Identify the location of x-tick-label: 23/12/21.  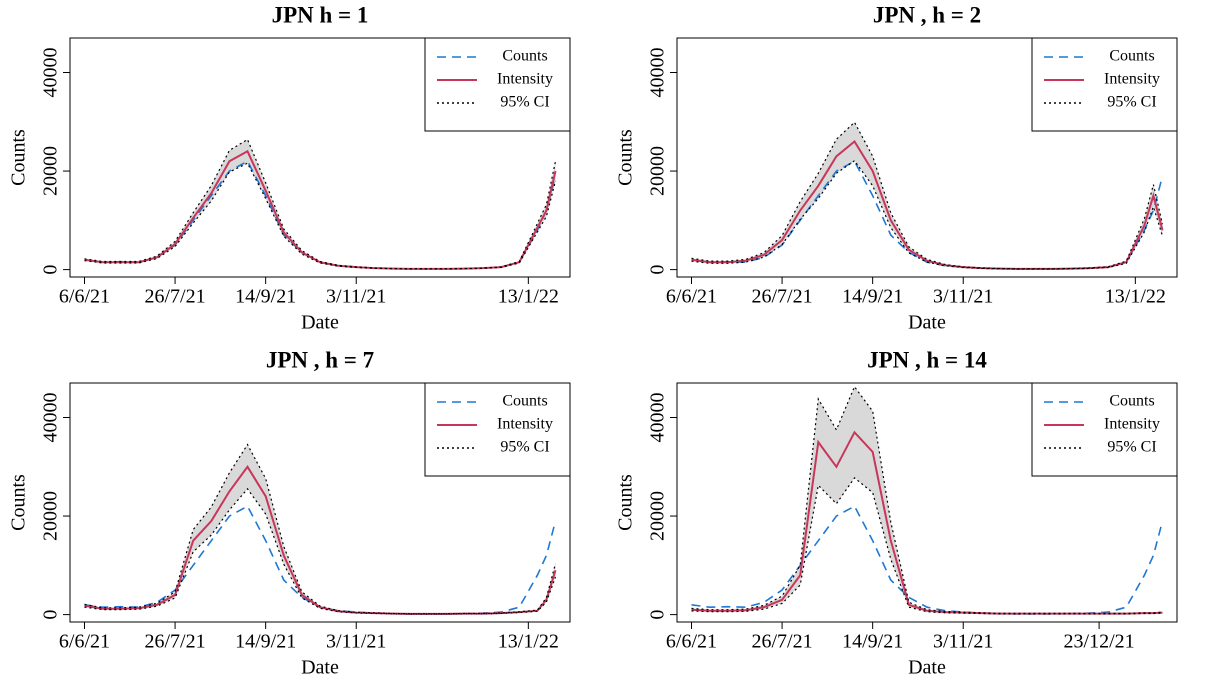
(1099, 642).